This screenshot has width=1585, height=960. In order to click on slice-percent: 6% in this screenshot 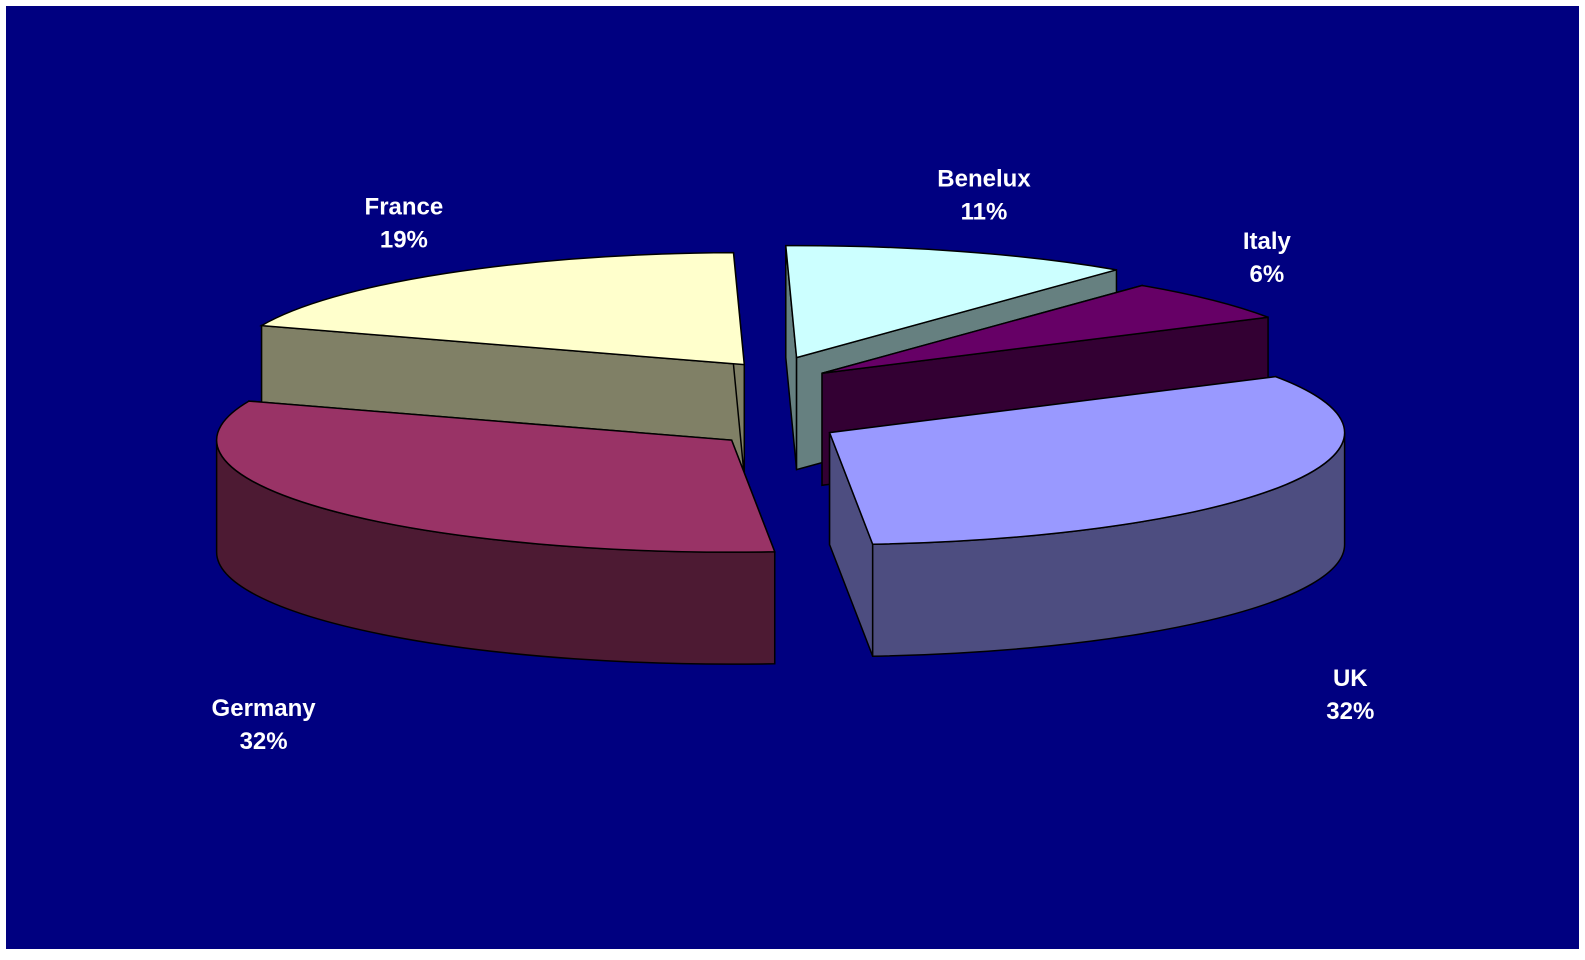, I will do `click(1267, 274)`.